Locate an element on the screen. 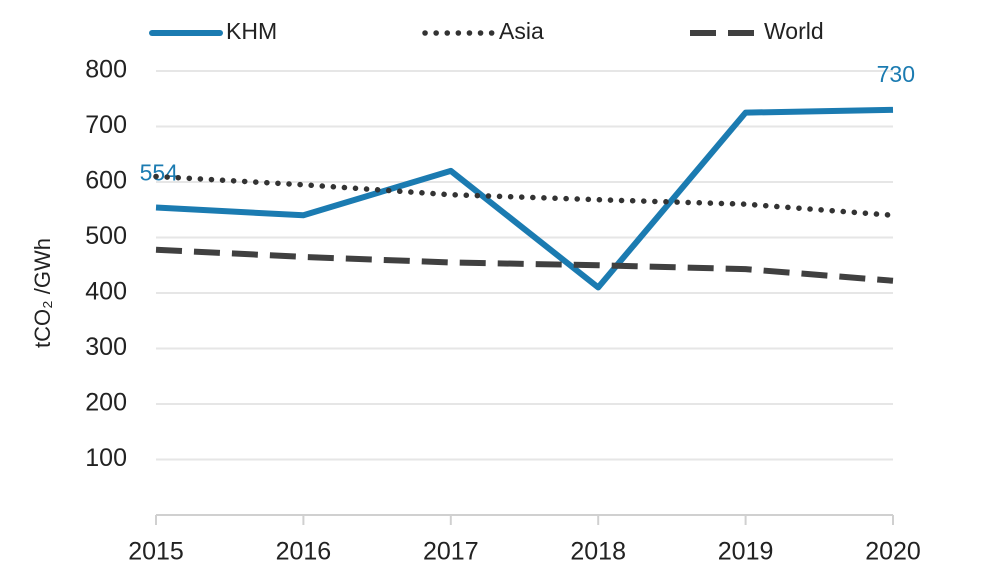 The height and width of the screenshot is (566, 993). x-tick-label: 2018 is located at coordinates (598, 552).